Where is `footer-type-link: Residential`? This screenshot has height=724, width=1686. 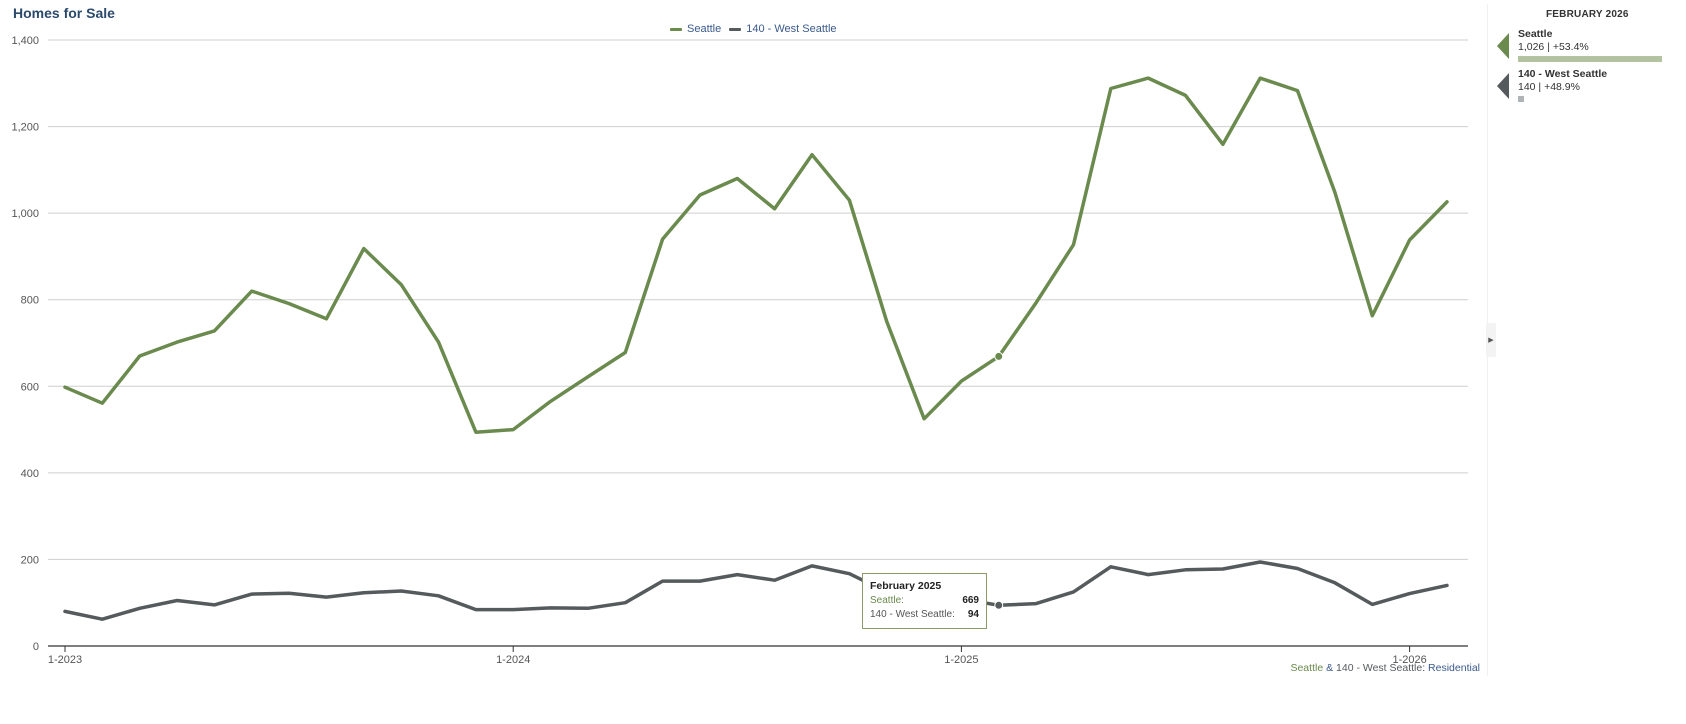 footer-type-link: Residential is located at coordinates (1454, 668).